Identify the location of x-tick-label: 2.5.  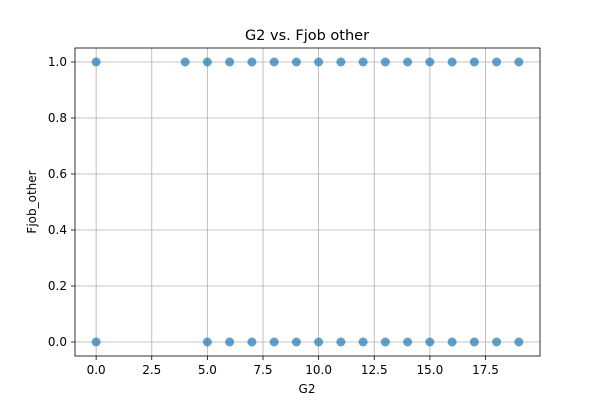
(151, 370).